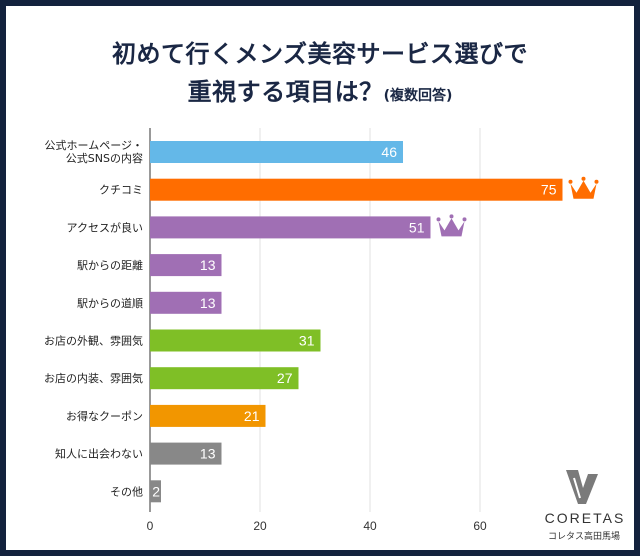 The image size is (640, 556). I want to click on category-label-line: アクセスが良い, so click(105, 227).